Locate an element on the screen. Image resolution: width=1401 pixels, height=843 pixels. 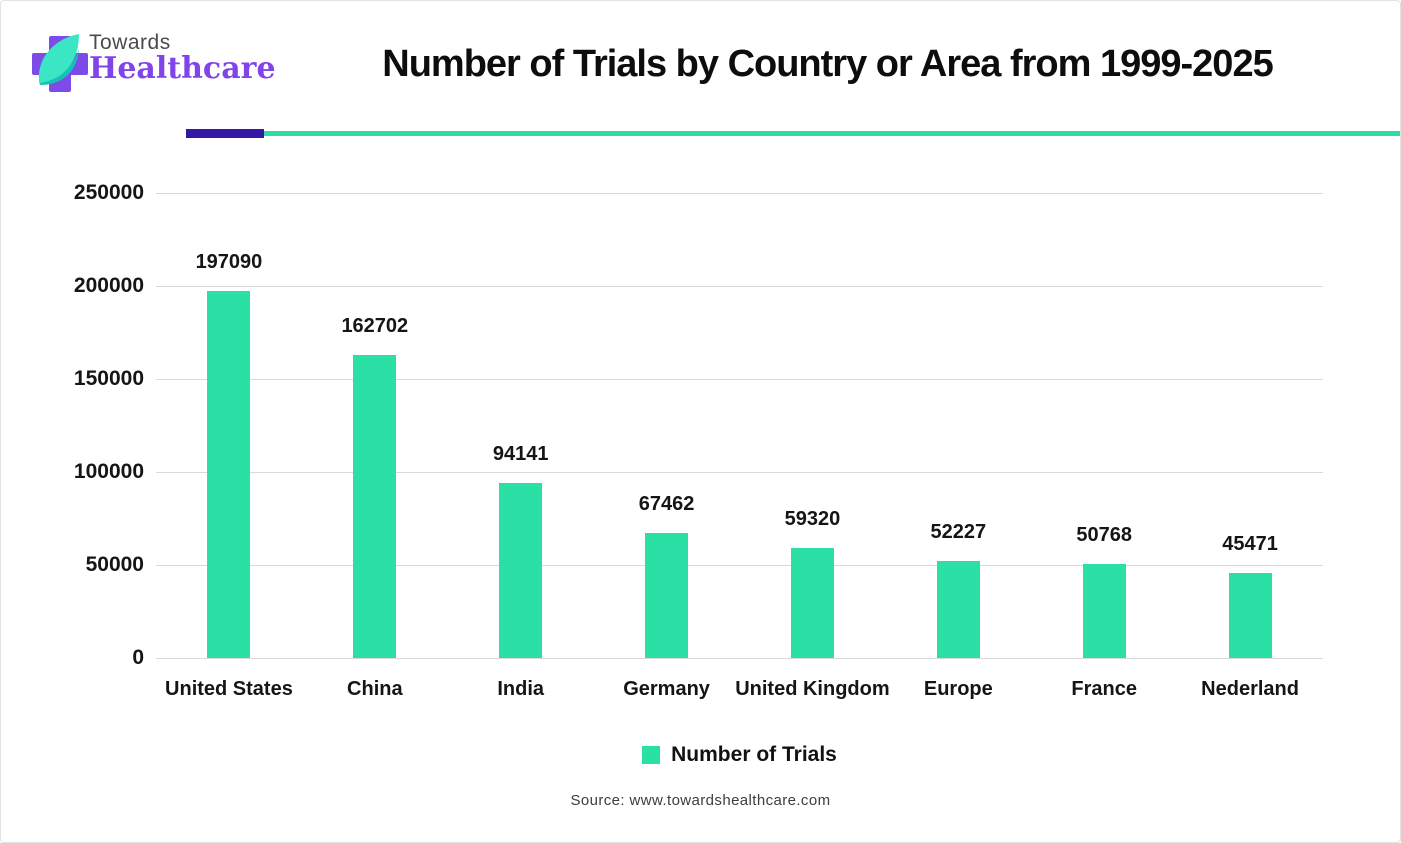
brand-healthcare: Healthcare is located at coordinates (182, 68).